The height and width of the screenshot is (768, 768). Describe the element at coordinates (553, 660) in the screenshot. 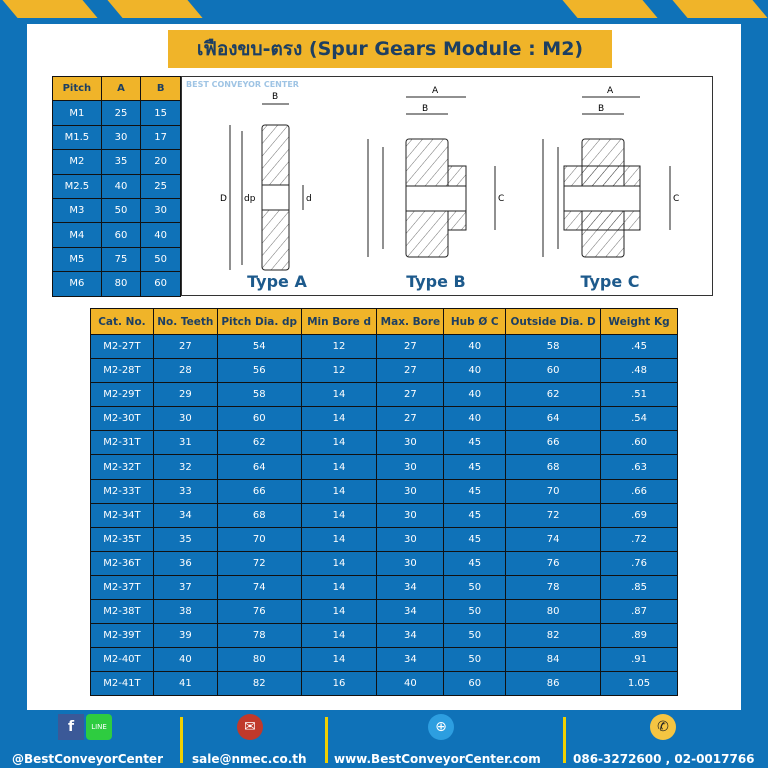

I see `table-cell: 84` at that location.